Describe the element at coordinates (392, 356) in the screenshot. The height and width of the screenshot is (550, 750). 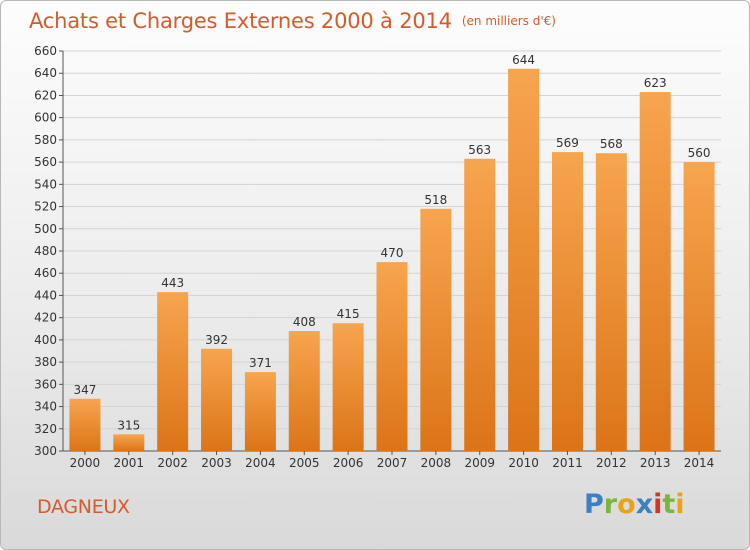
I see `bar-2007` at that location.